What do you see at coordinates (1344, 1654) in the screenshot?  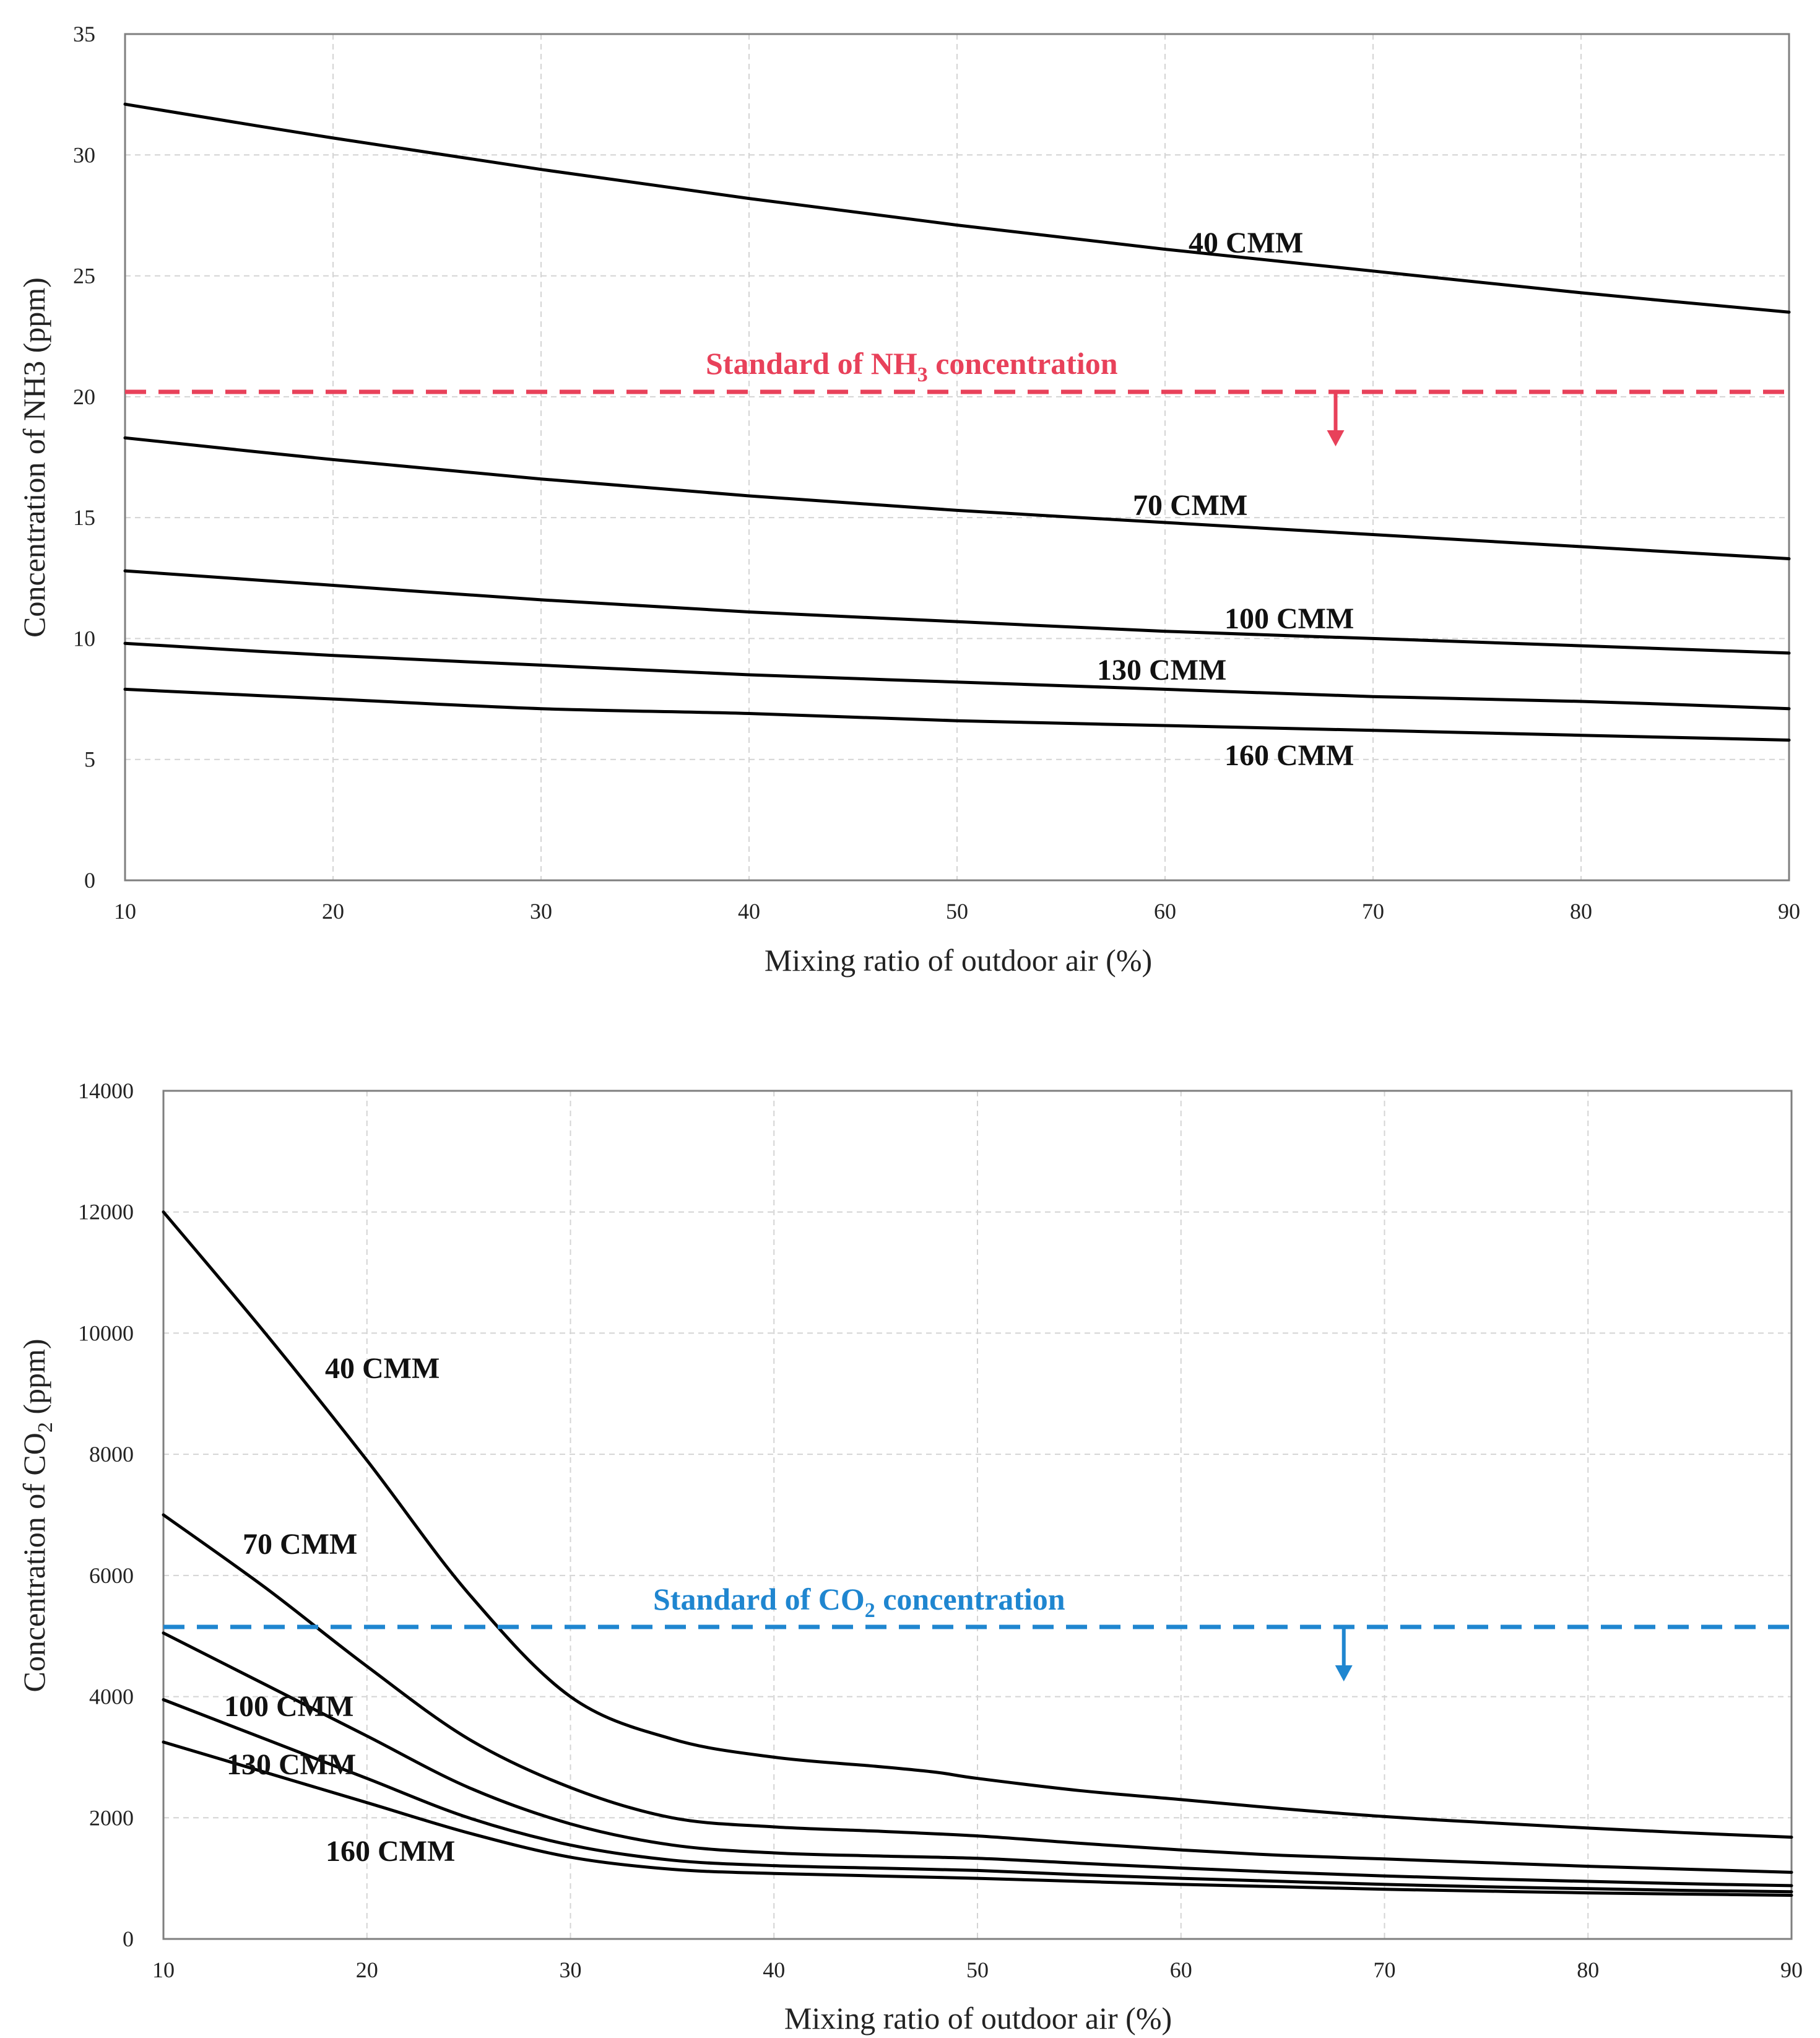 I see `co2-standard-arrow-icon` at bounding box center [1344, 1654].